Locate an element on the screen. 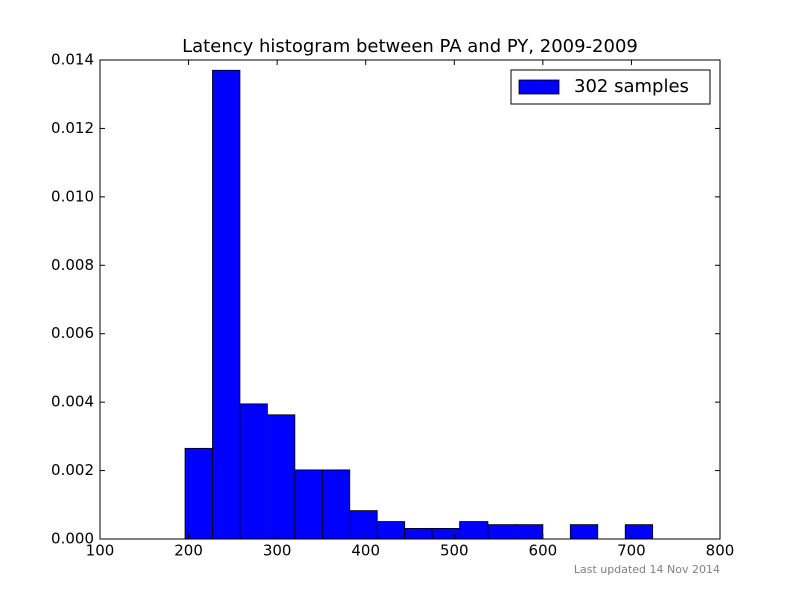 Image resolution: width=800 pixels, height=600 pixels. x-tick-label: 800 is located at coordinates (720, 551).